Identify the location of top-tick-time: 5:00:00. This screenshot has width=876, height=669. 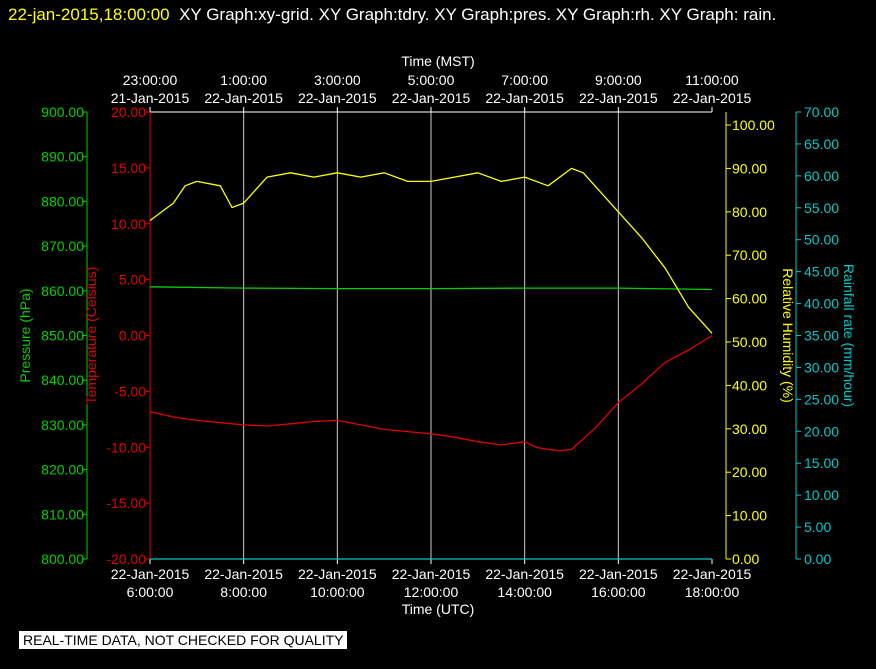
(431, 80).